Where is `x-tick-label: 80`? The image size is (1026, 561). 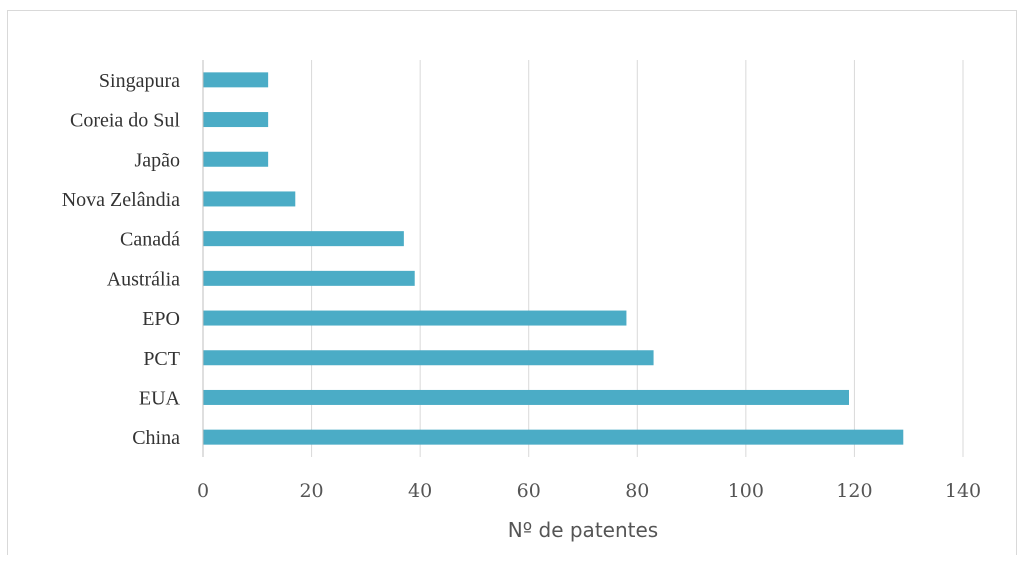 x-tick-label: 80 is located at coordinates (637, 491).